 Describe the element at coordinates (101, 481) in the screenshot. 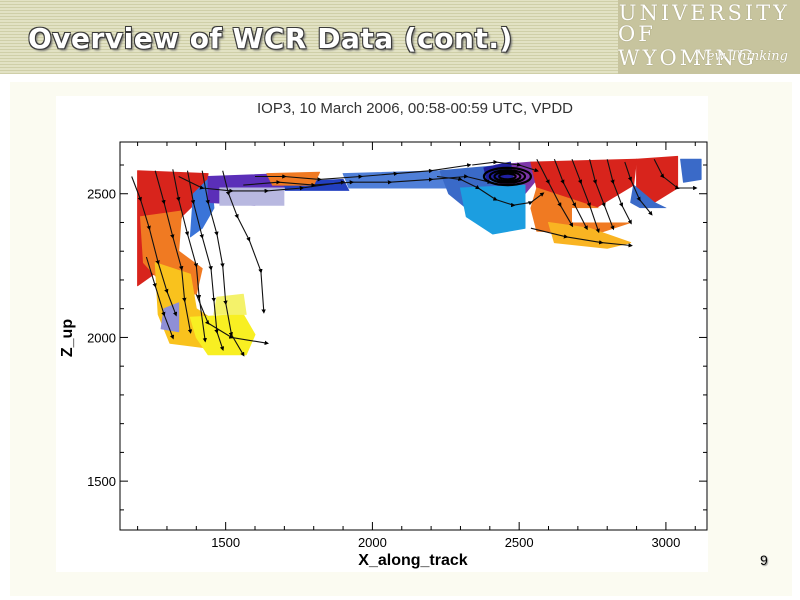

I see `y-tick-label-1500: 1500` at that location.